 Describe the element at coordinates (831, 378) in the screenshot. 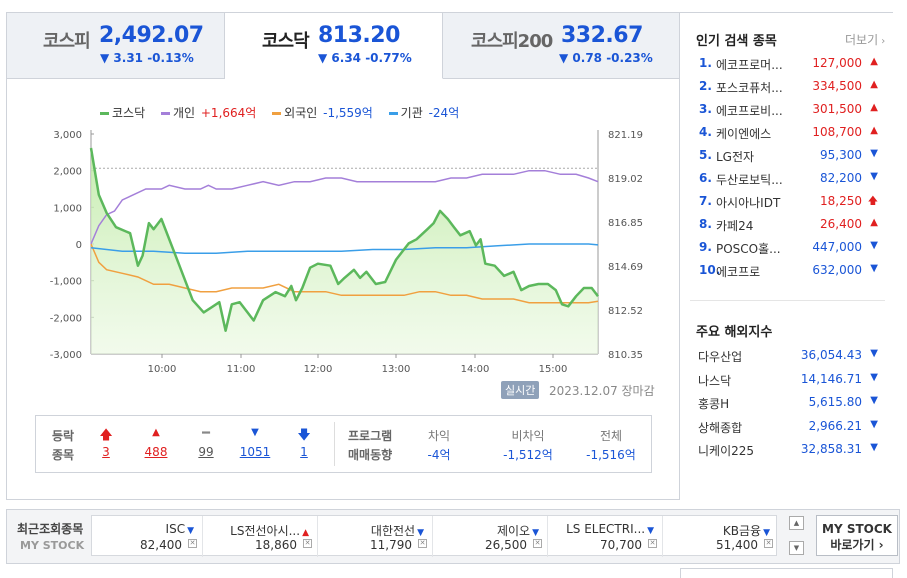

I see `index-value: 14,146.71` at that location.